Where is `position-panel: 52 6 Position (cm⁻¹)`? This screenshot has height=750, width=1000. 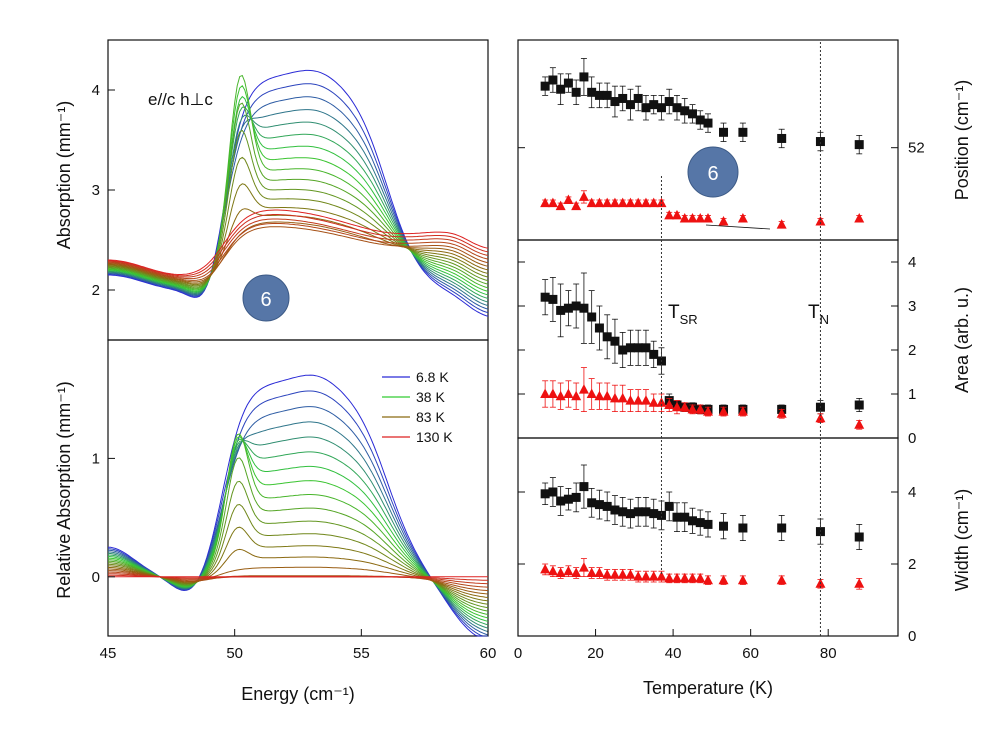 position-panel: 52 6 Position (cm⁻¹) is located at coordinates (744, 140).